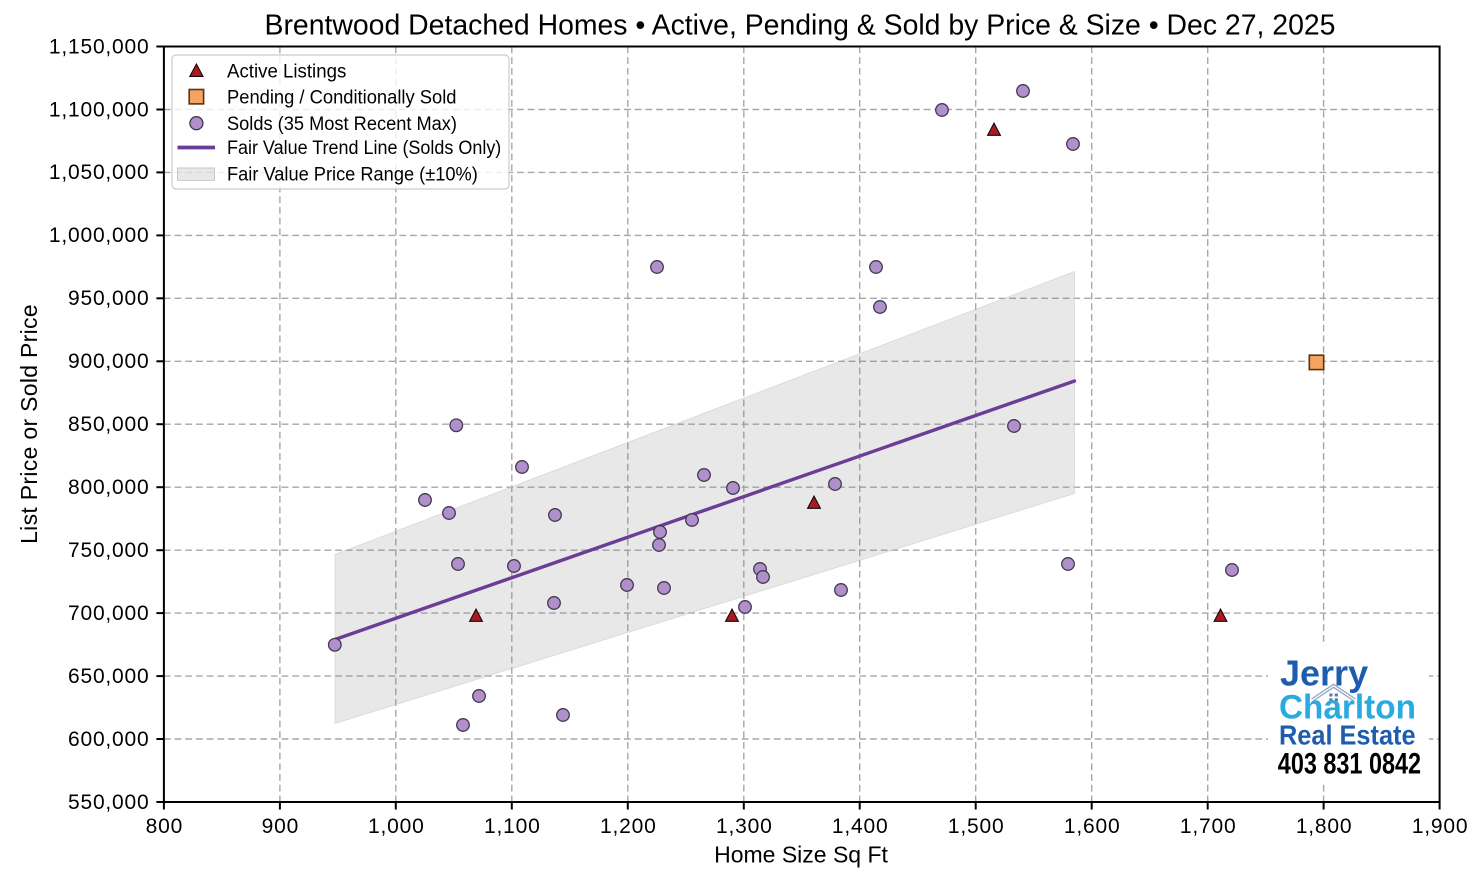  I want to click on svg-text: 650,000, so click(109, 676).